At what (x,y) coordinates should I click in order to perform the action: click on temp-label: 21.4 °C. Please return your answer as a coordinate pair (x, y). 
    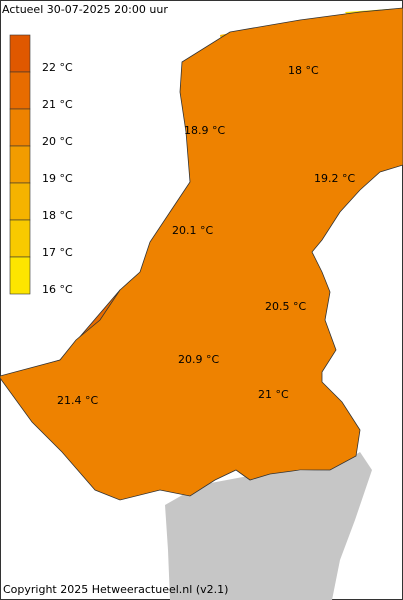
    Looking at the image, I should click on (77, 400).